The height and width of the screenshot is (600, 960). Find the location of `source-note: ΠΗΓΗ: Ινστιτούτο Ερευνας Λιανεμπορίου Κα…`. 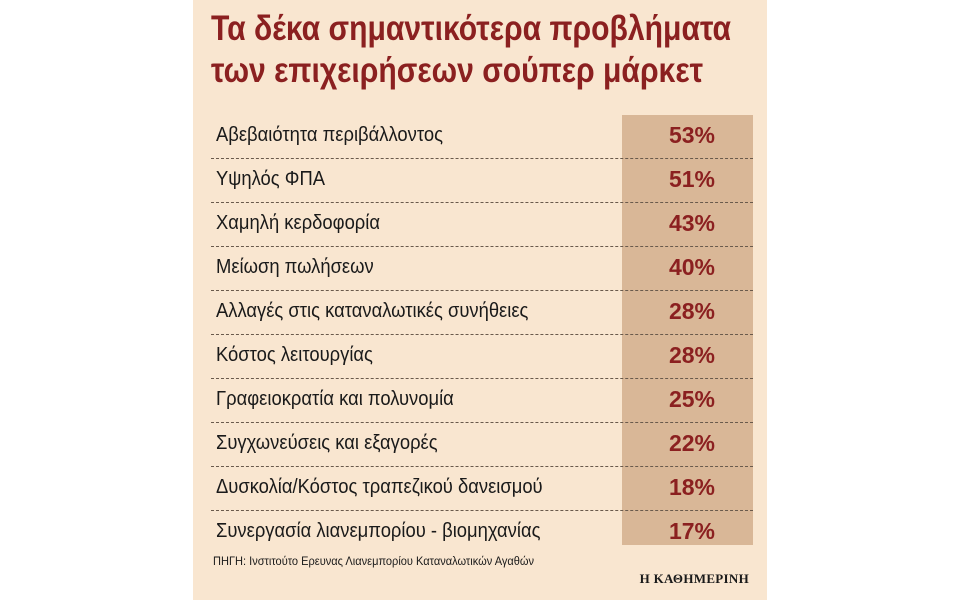

source-note: ΠΗΓΗ: Ινστιτούτο Ερευνας Λιανεμπορίου Κα… is located at coordinates (374, 561).